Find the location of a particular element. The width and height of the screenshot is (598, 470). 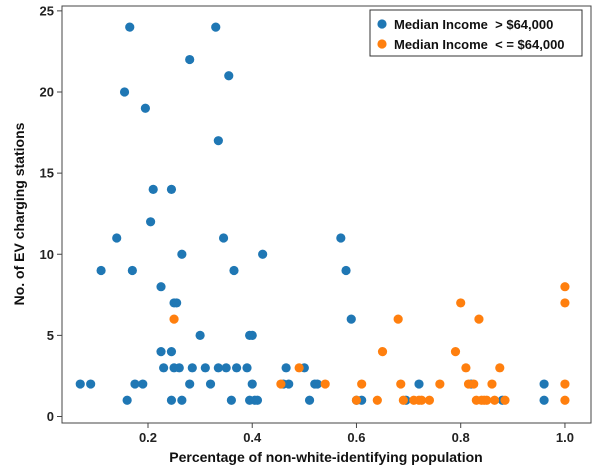

y-tick-label: 0 is located at coordinates (50, 416).